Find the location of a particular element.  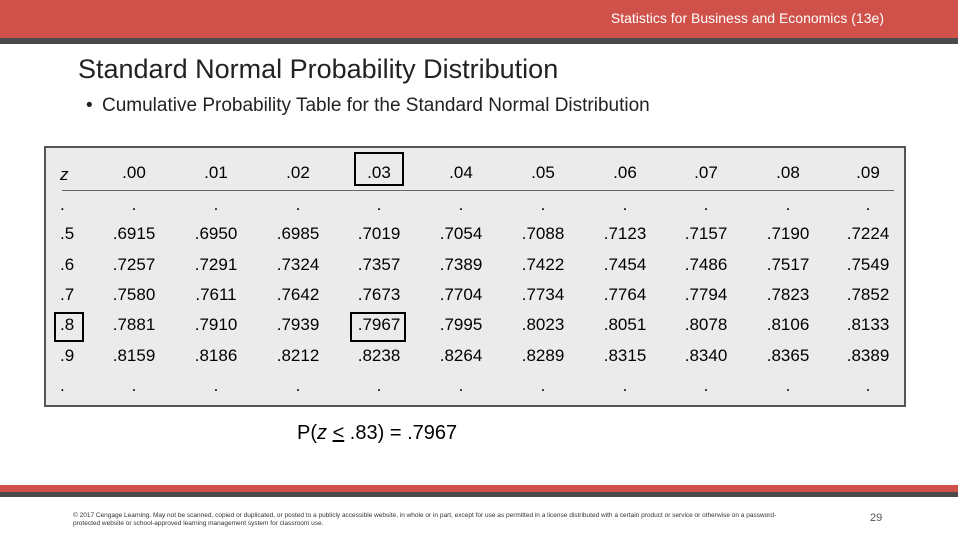

table-cell: .7517 is located at coordinates (788, 264).